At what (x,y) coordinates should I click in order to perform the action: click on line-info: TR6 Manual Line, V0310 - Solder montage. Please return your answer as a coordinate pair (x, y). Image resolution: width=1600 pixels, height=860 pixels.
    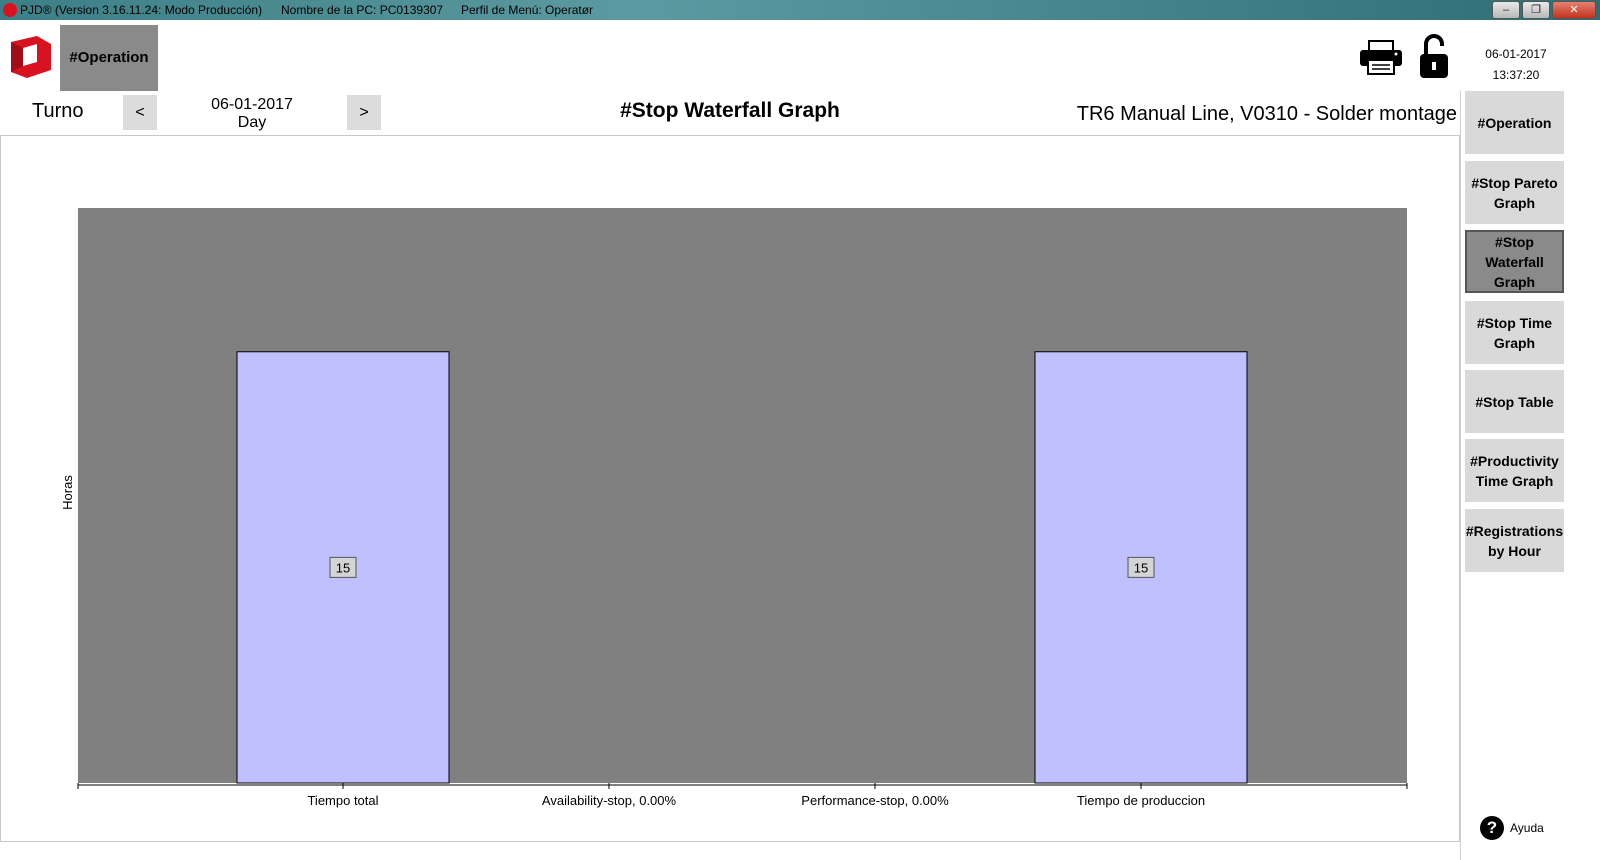
    Looking at the image, I should click on (1266, 114).